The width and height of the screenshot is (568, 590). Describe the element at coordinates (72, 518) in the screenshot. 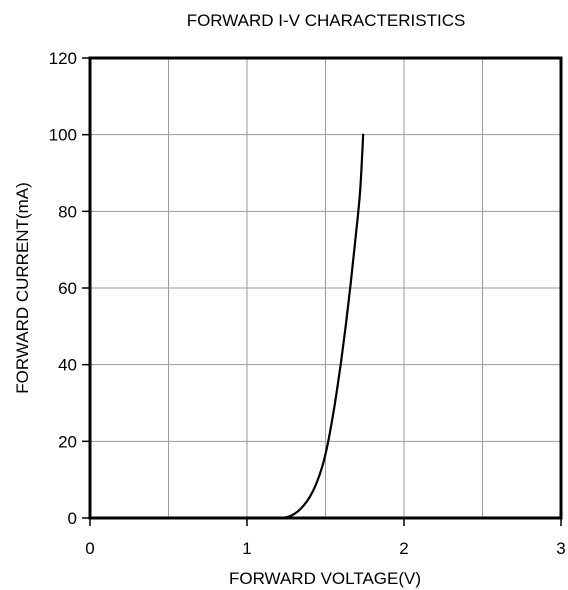

I see `y-tick-label: 0` at that location.